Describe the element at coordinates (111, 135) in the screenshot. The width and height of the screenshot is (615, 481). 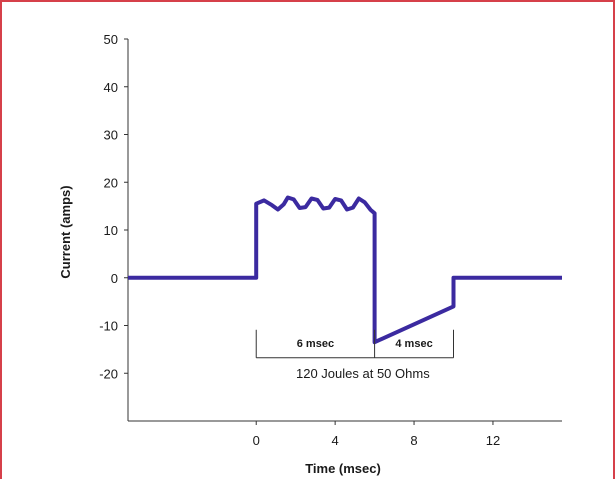
I see `y-tick-label: 30` at that location.